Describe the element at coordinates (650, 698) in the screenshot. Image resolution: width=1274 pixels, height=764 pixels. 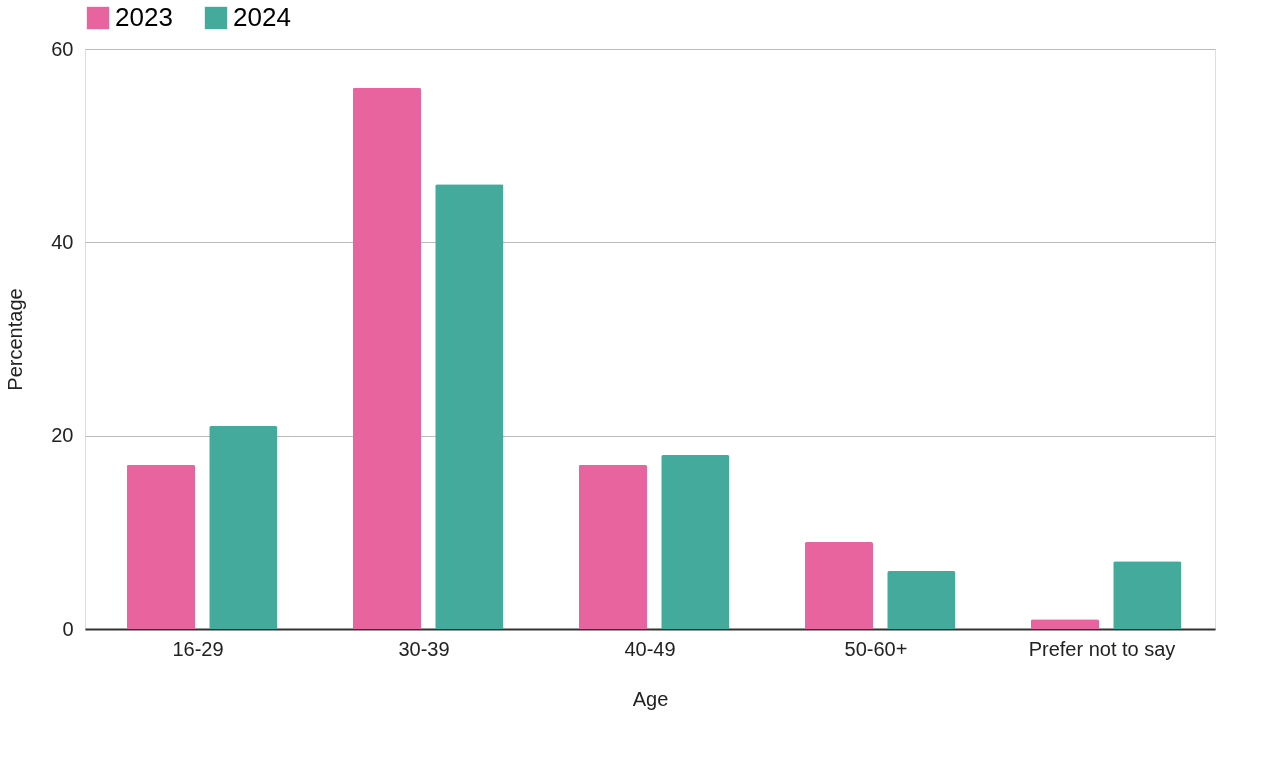
I see `x-axis-title: Age` at that location.